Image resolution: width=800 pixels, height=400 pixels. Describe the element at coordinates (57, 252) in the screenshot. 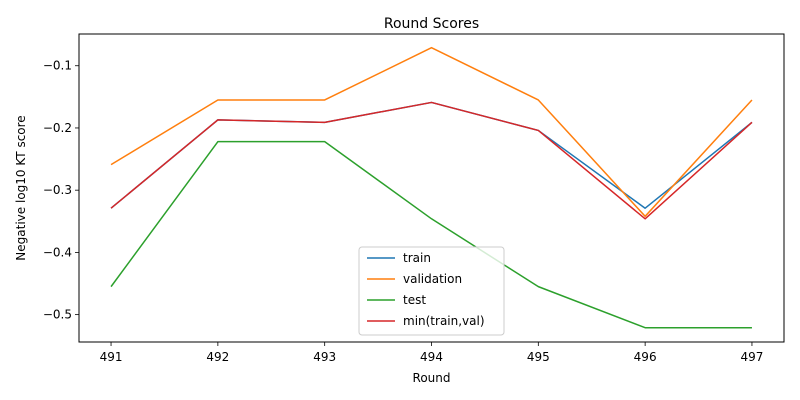

I see `y-tick-label: −0.4` at that location.